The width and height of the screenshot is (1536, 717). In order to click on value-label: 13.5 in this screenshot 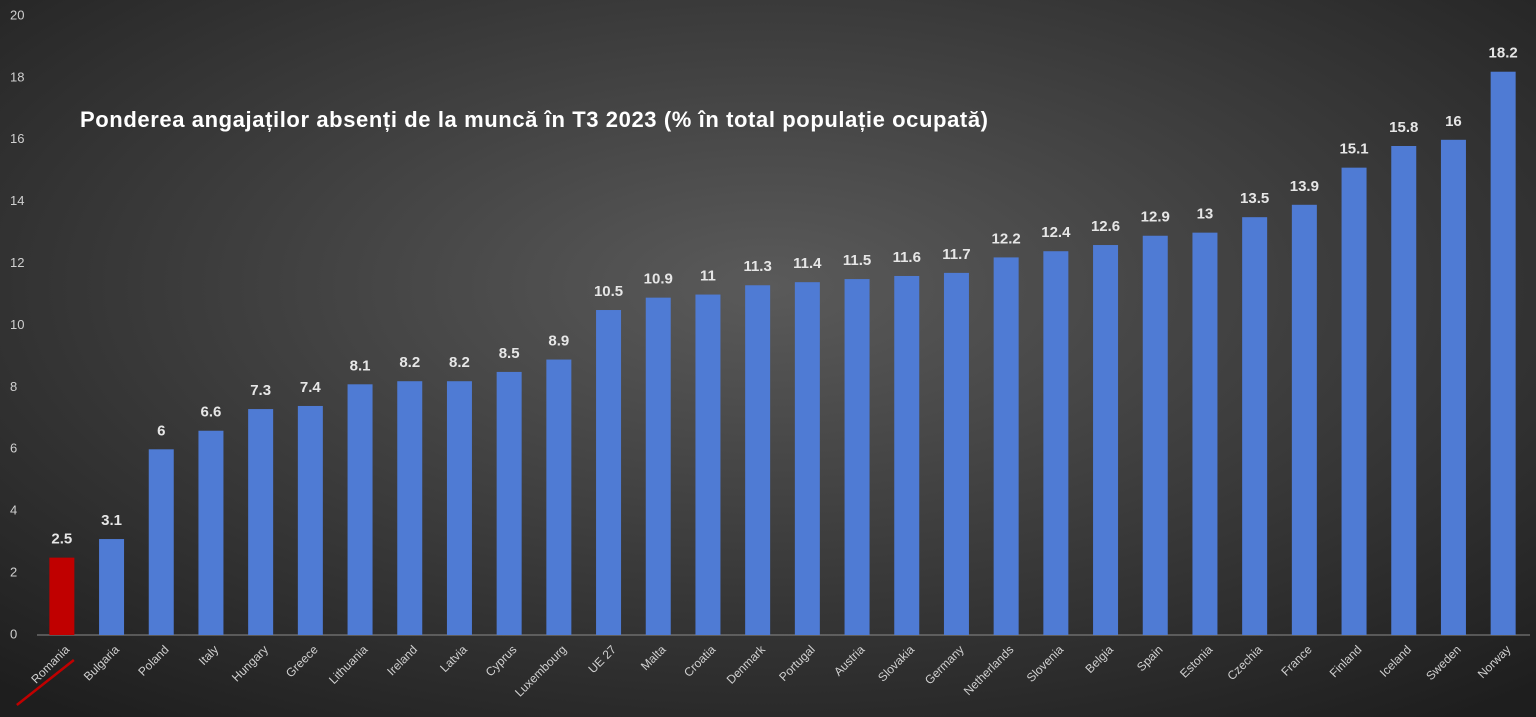, I will do `click(1254, 198)`.